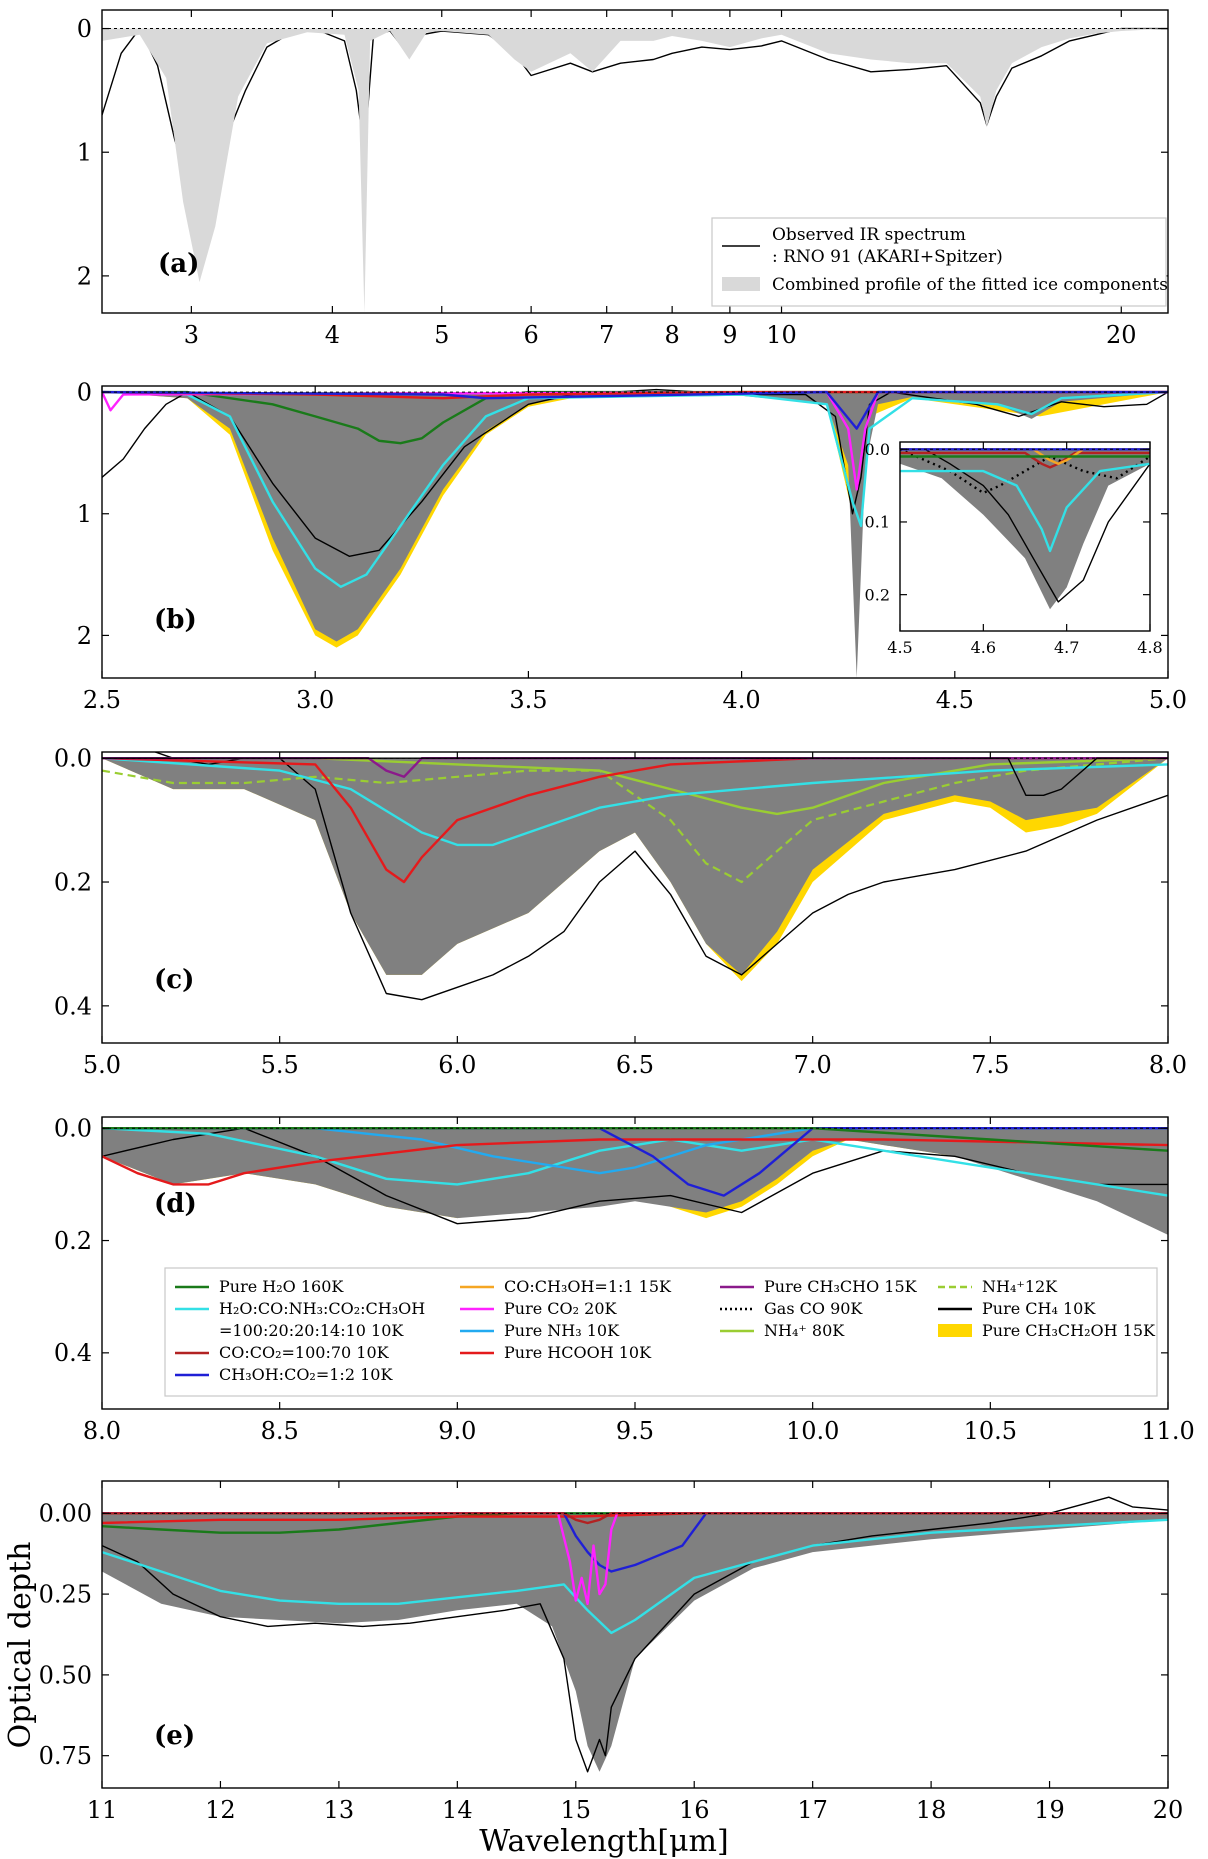 The height and width of the screenshot is (1859, 1208). What do you see at coordinates (1025, 460) in the screenshot?
I see `series-co-co2-100-70-10k` at bounding box center [1025, 460].